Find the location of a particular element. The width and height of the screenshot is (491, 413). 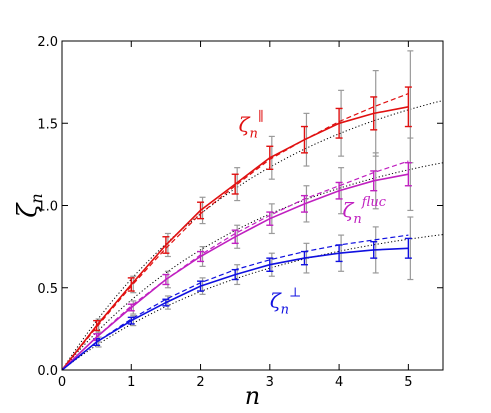

series-2-label-sup: fluc is located at coordinates (374, 202).